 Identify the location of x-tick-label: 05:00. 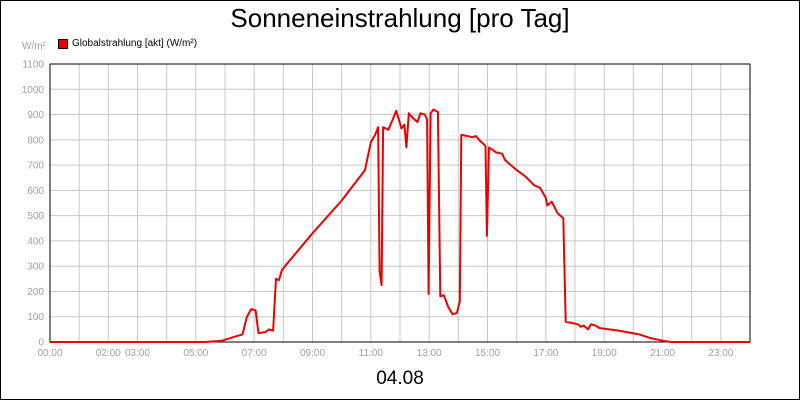
(195, 353).